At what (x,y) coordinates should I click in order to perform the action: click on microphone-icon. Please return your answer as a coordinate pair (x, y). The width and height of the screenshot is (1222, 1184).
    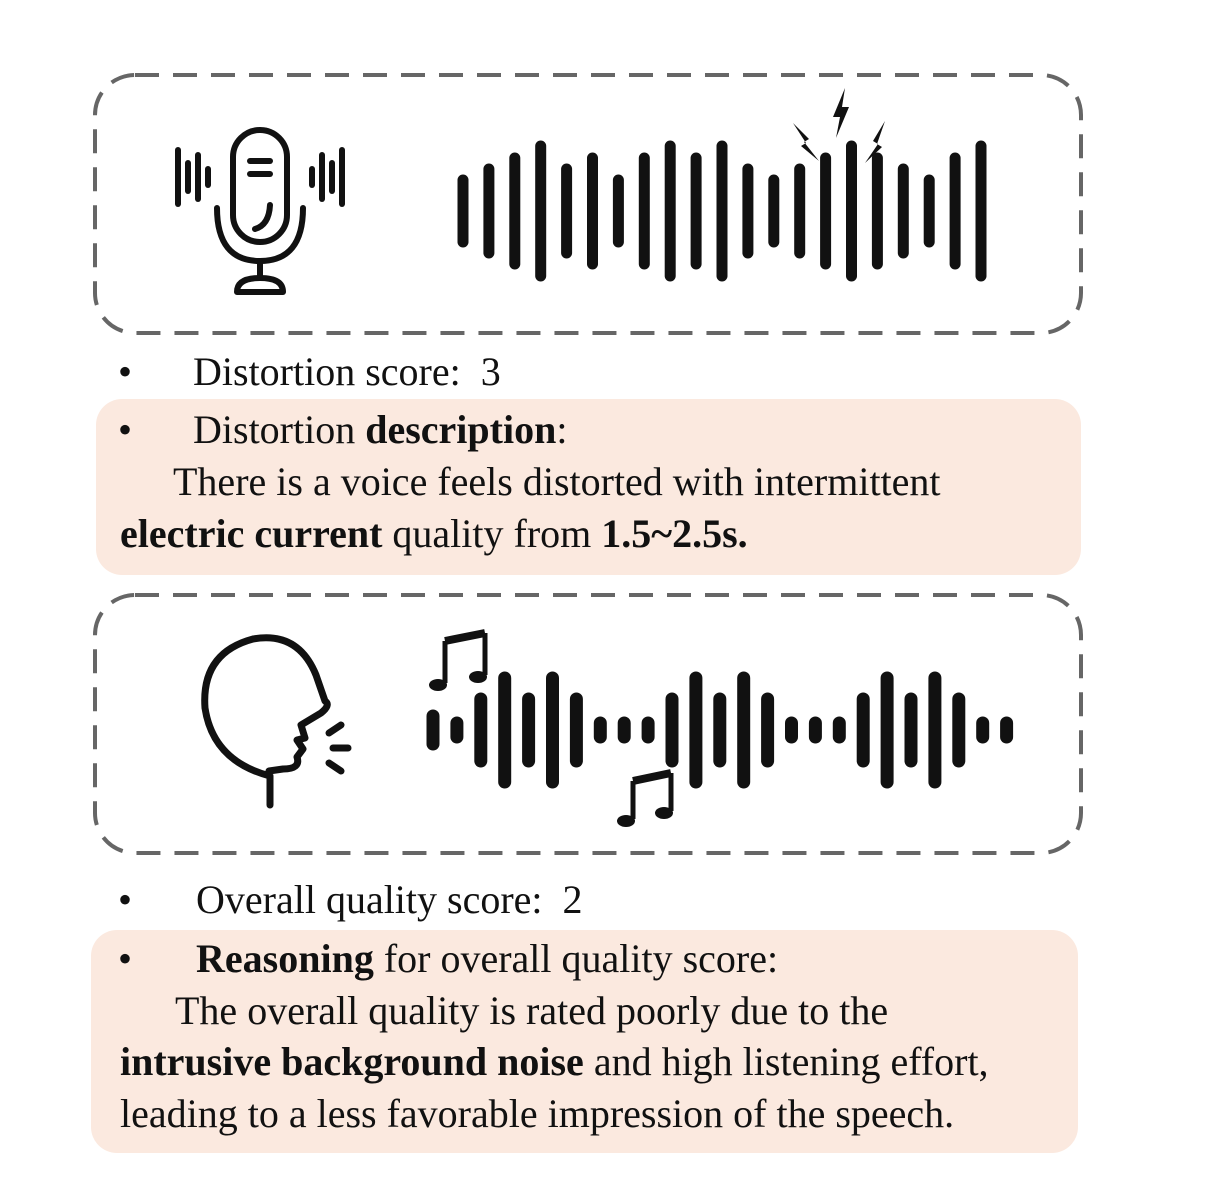
    Looking at the image, I should click on (260, 211).